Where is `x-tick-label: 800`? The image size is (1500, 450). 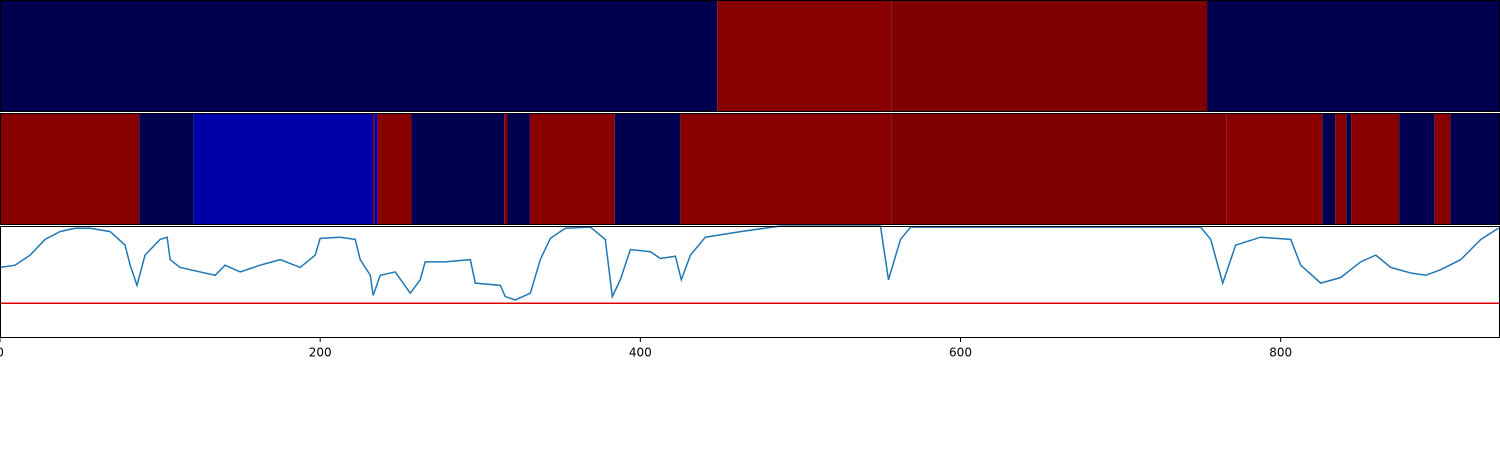
x-tick-label: 800 is located at coordinates (1280, 353).